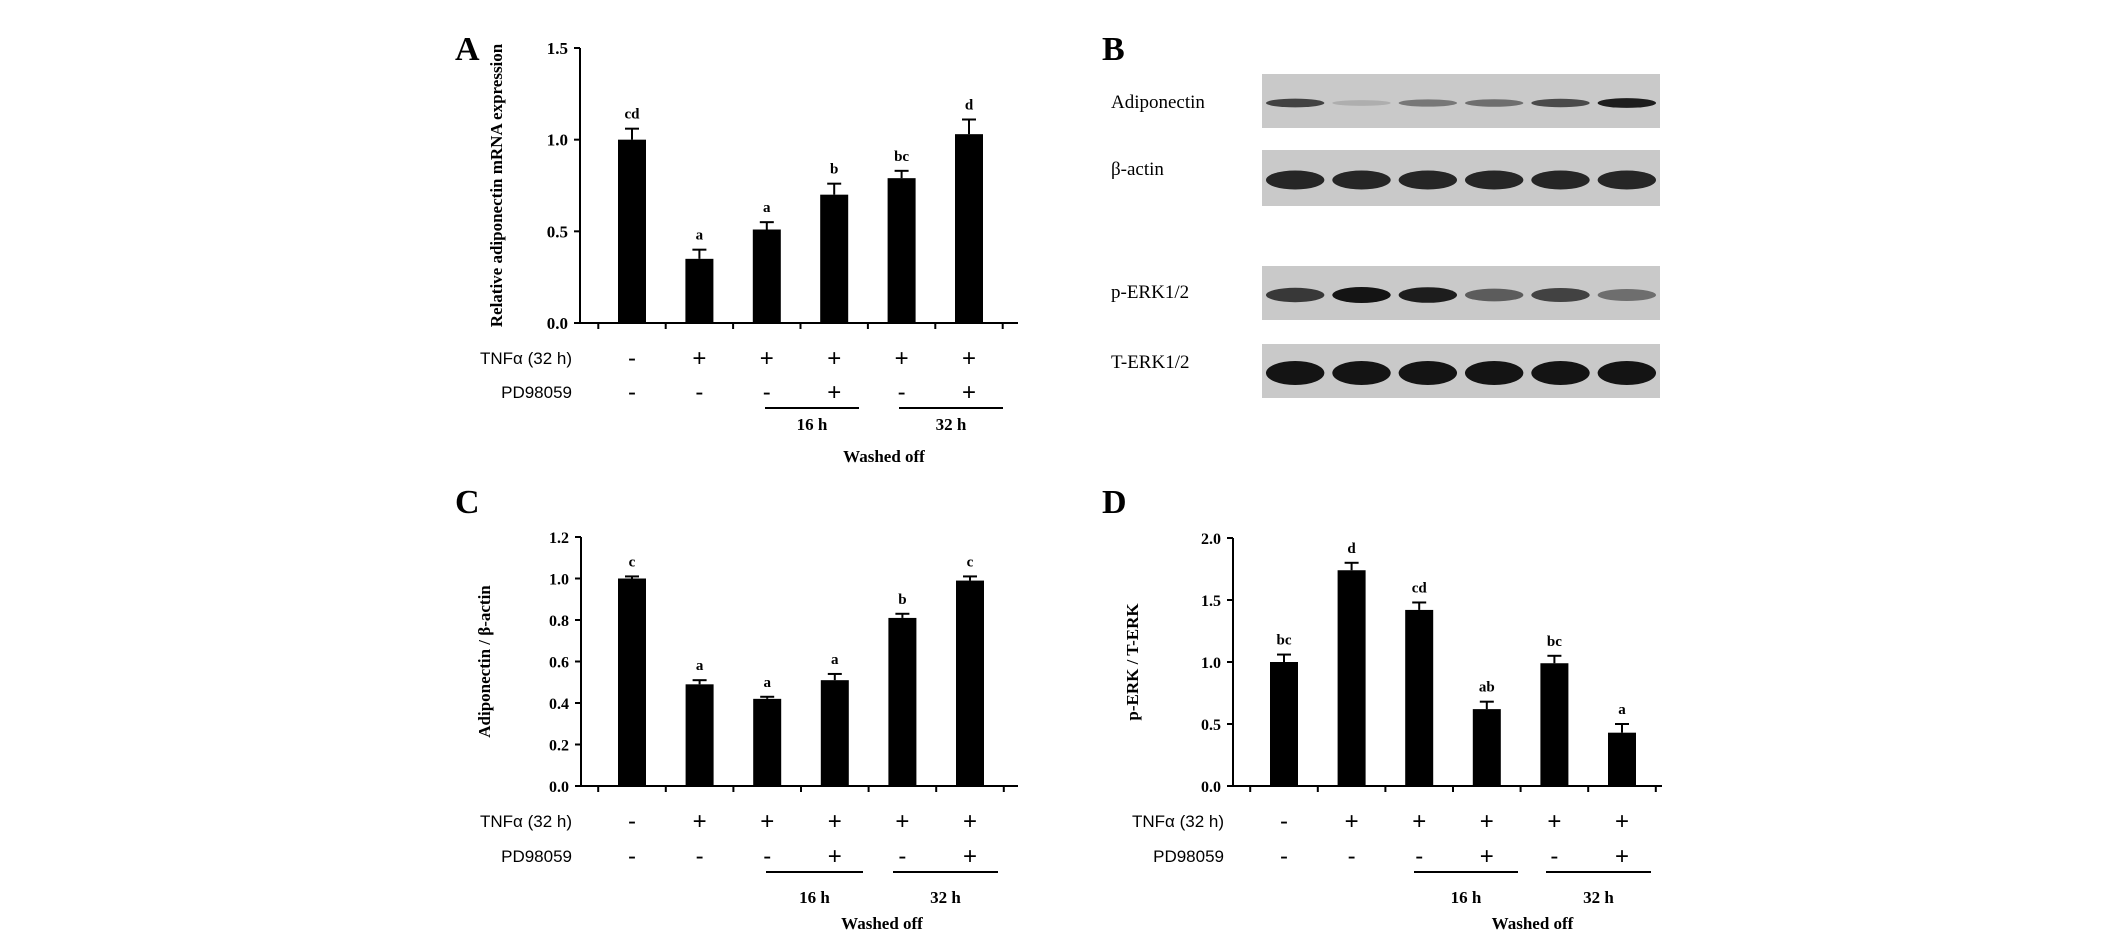  What do you see at coordinates (496, 185) in the screenshot?
I see `y-axis-label: Relative adiponectin mRNA expression` at bounding box center [496, 185].